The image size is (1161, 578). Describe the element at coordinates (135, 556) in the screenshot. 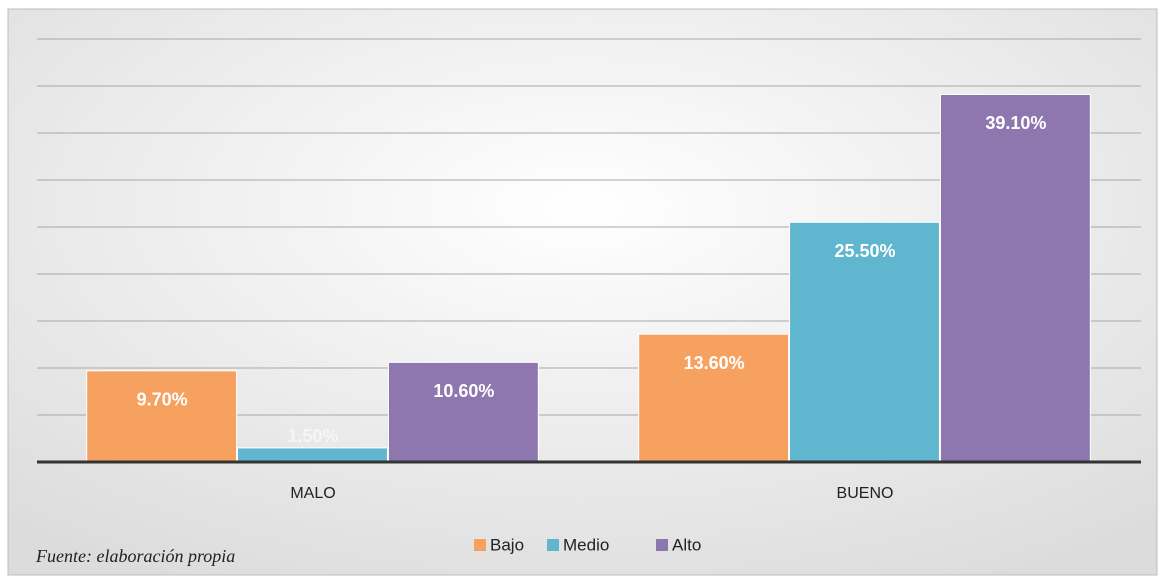

I see `source-note: Fuente: elaboración propia` at that location.